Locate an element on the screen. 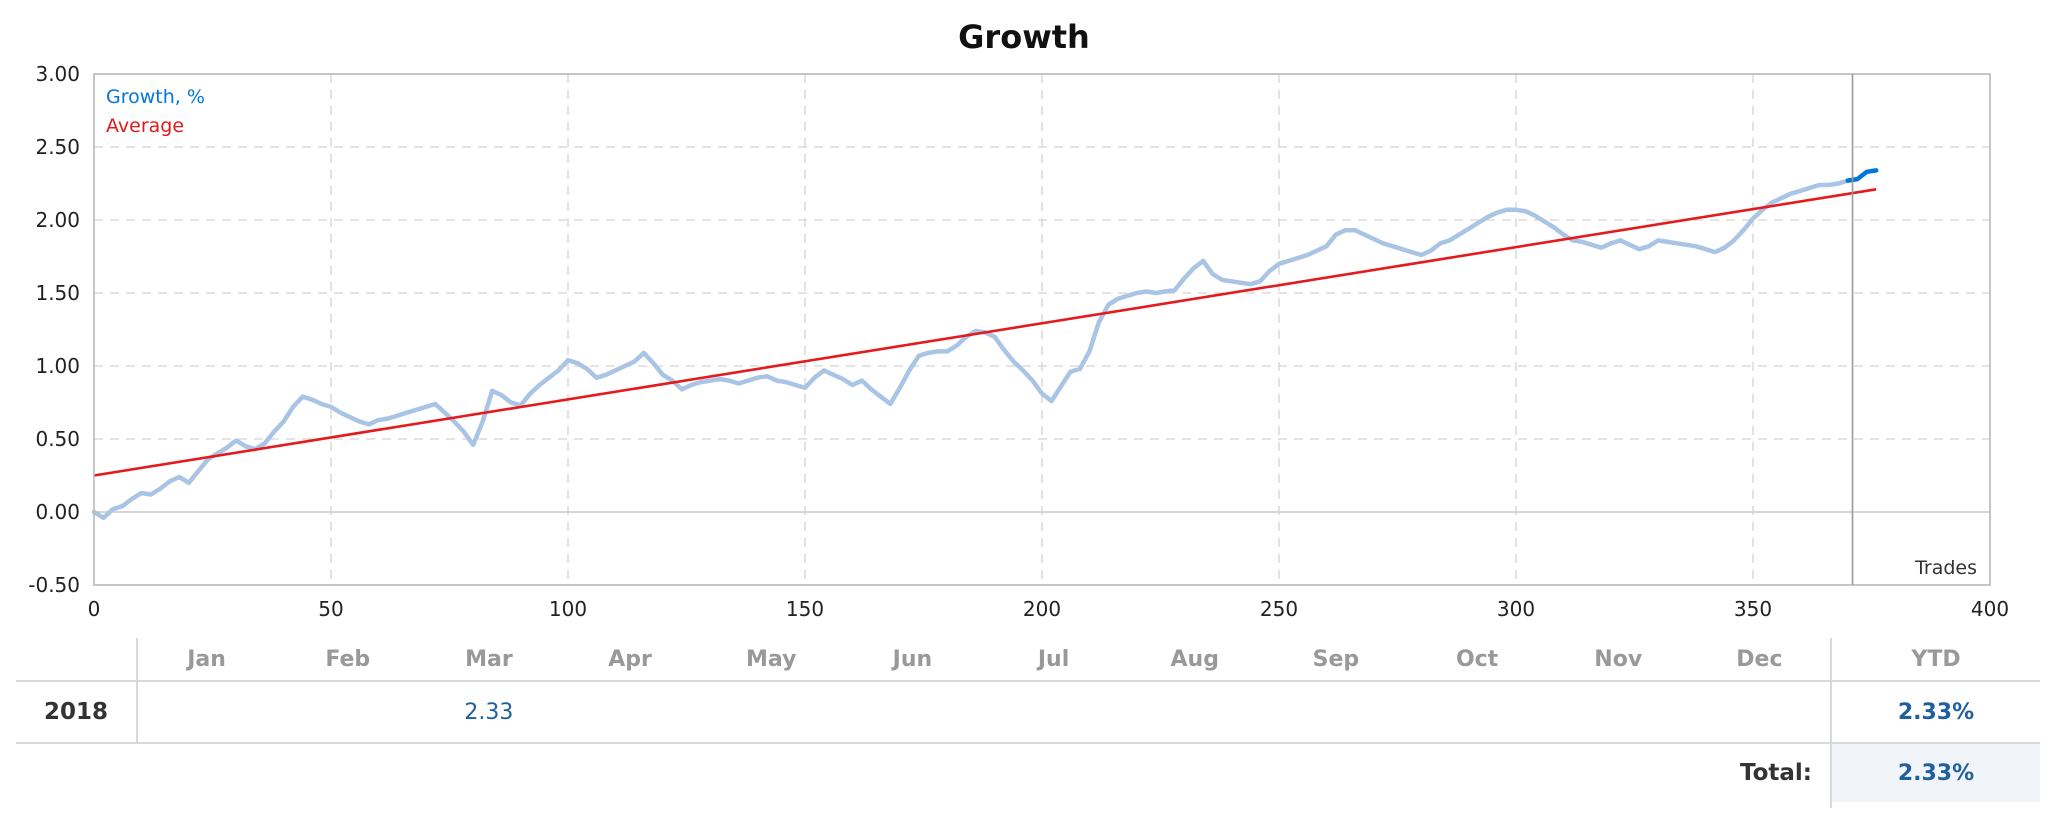 This screenshot has height=819, width=2048. y-tick-label: -0.50 is located at coordinates (54, 585).